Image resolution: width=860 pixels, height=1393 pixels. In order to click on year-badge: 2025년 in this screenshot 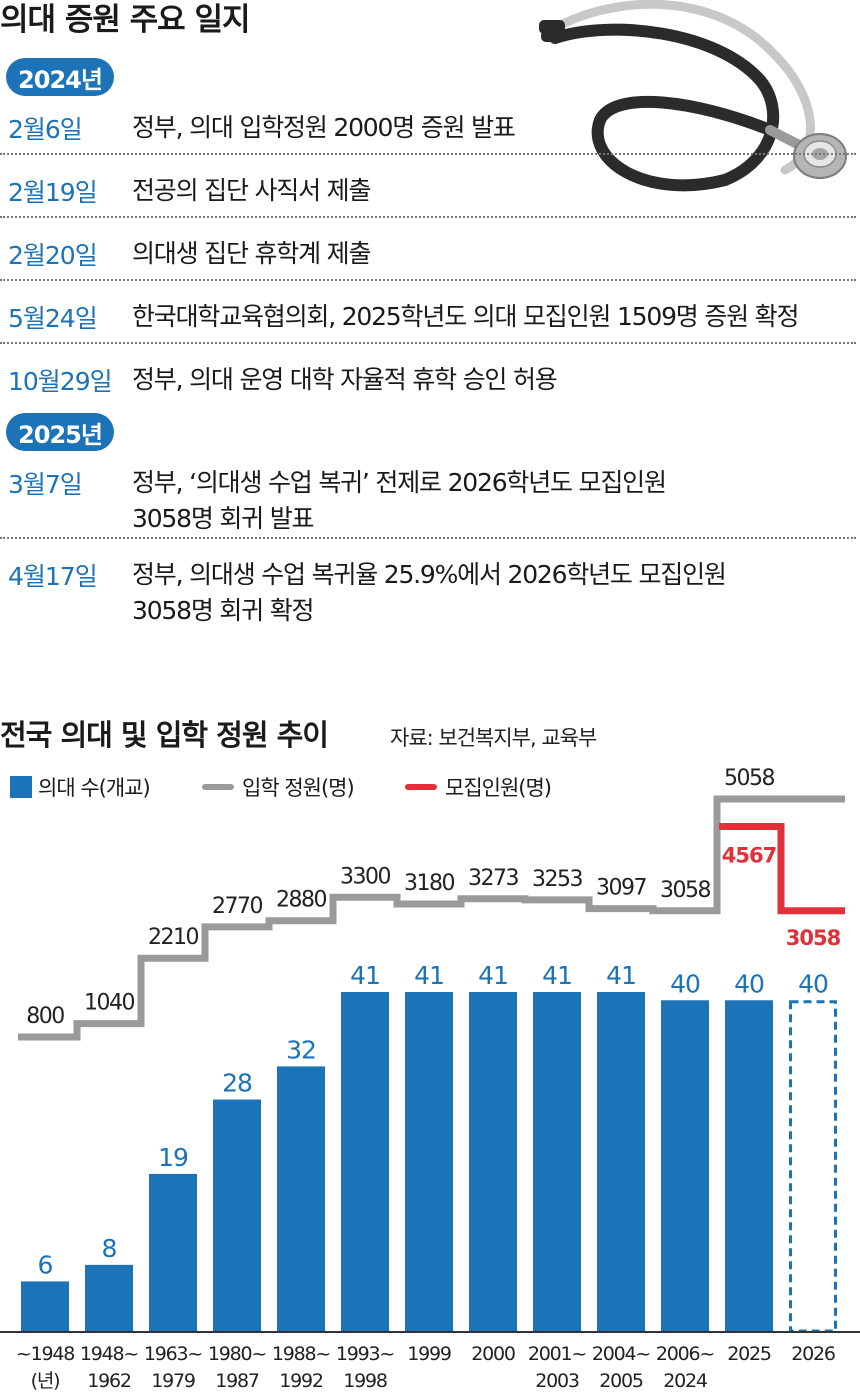, I will do `click(60, 432)`.